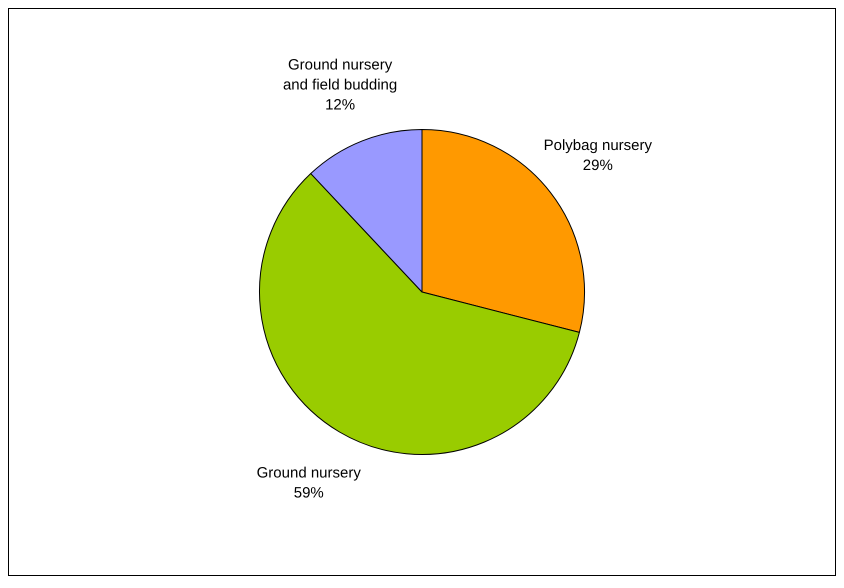 The height and width of the screenshot is (588, 844). What do you see at coordinates (309, 473) in the screenshot?
I see `slice-label: Ground nursery` at bounding box center [309, 473].